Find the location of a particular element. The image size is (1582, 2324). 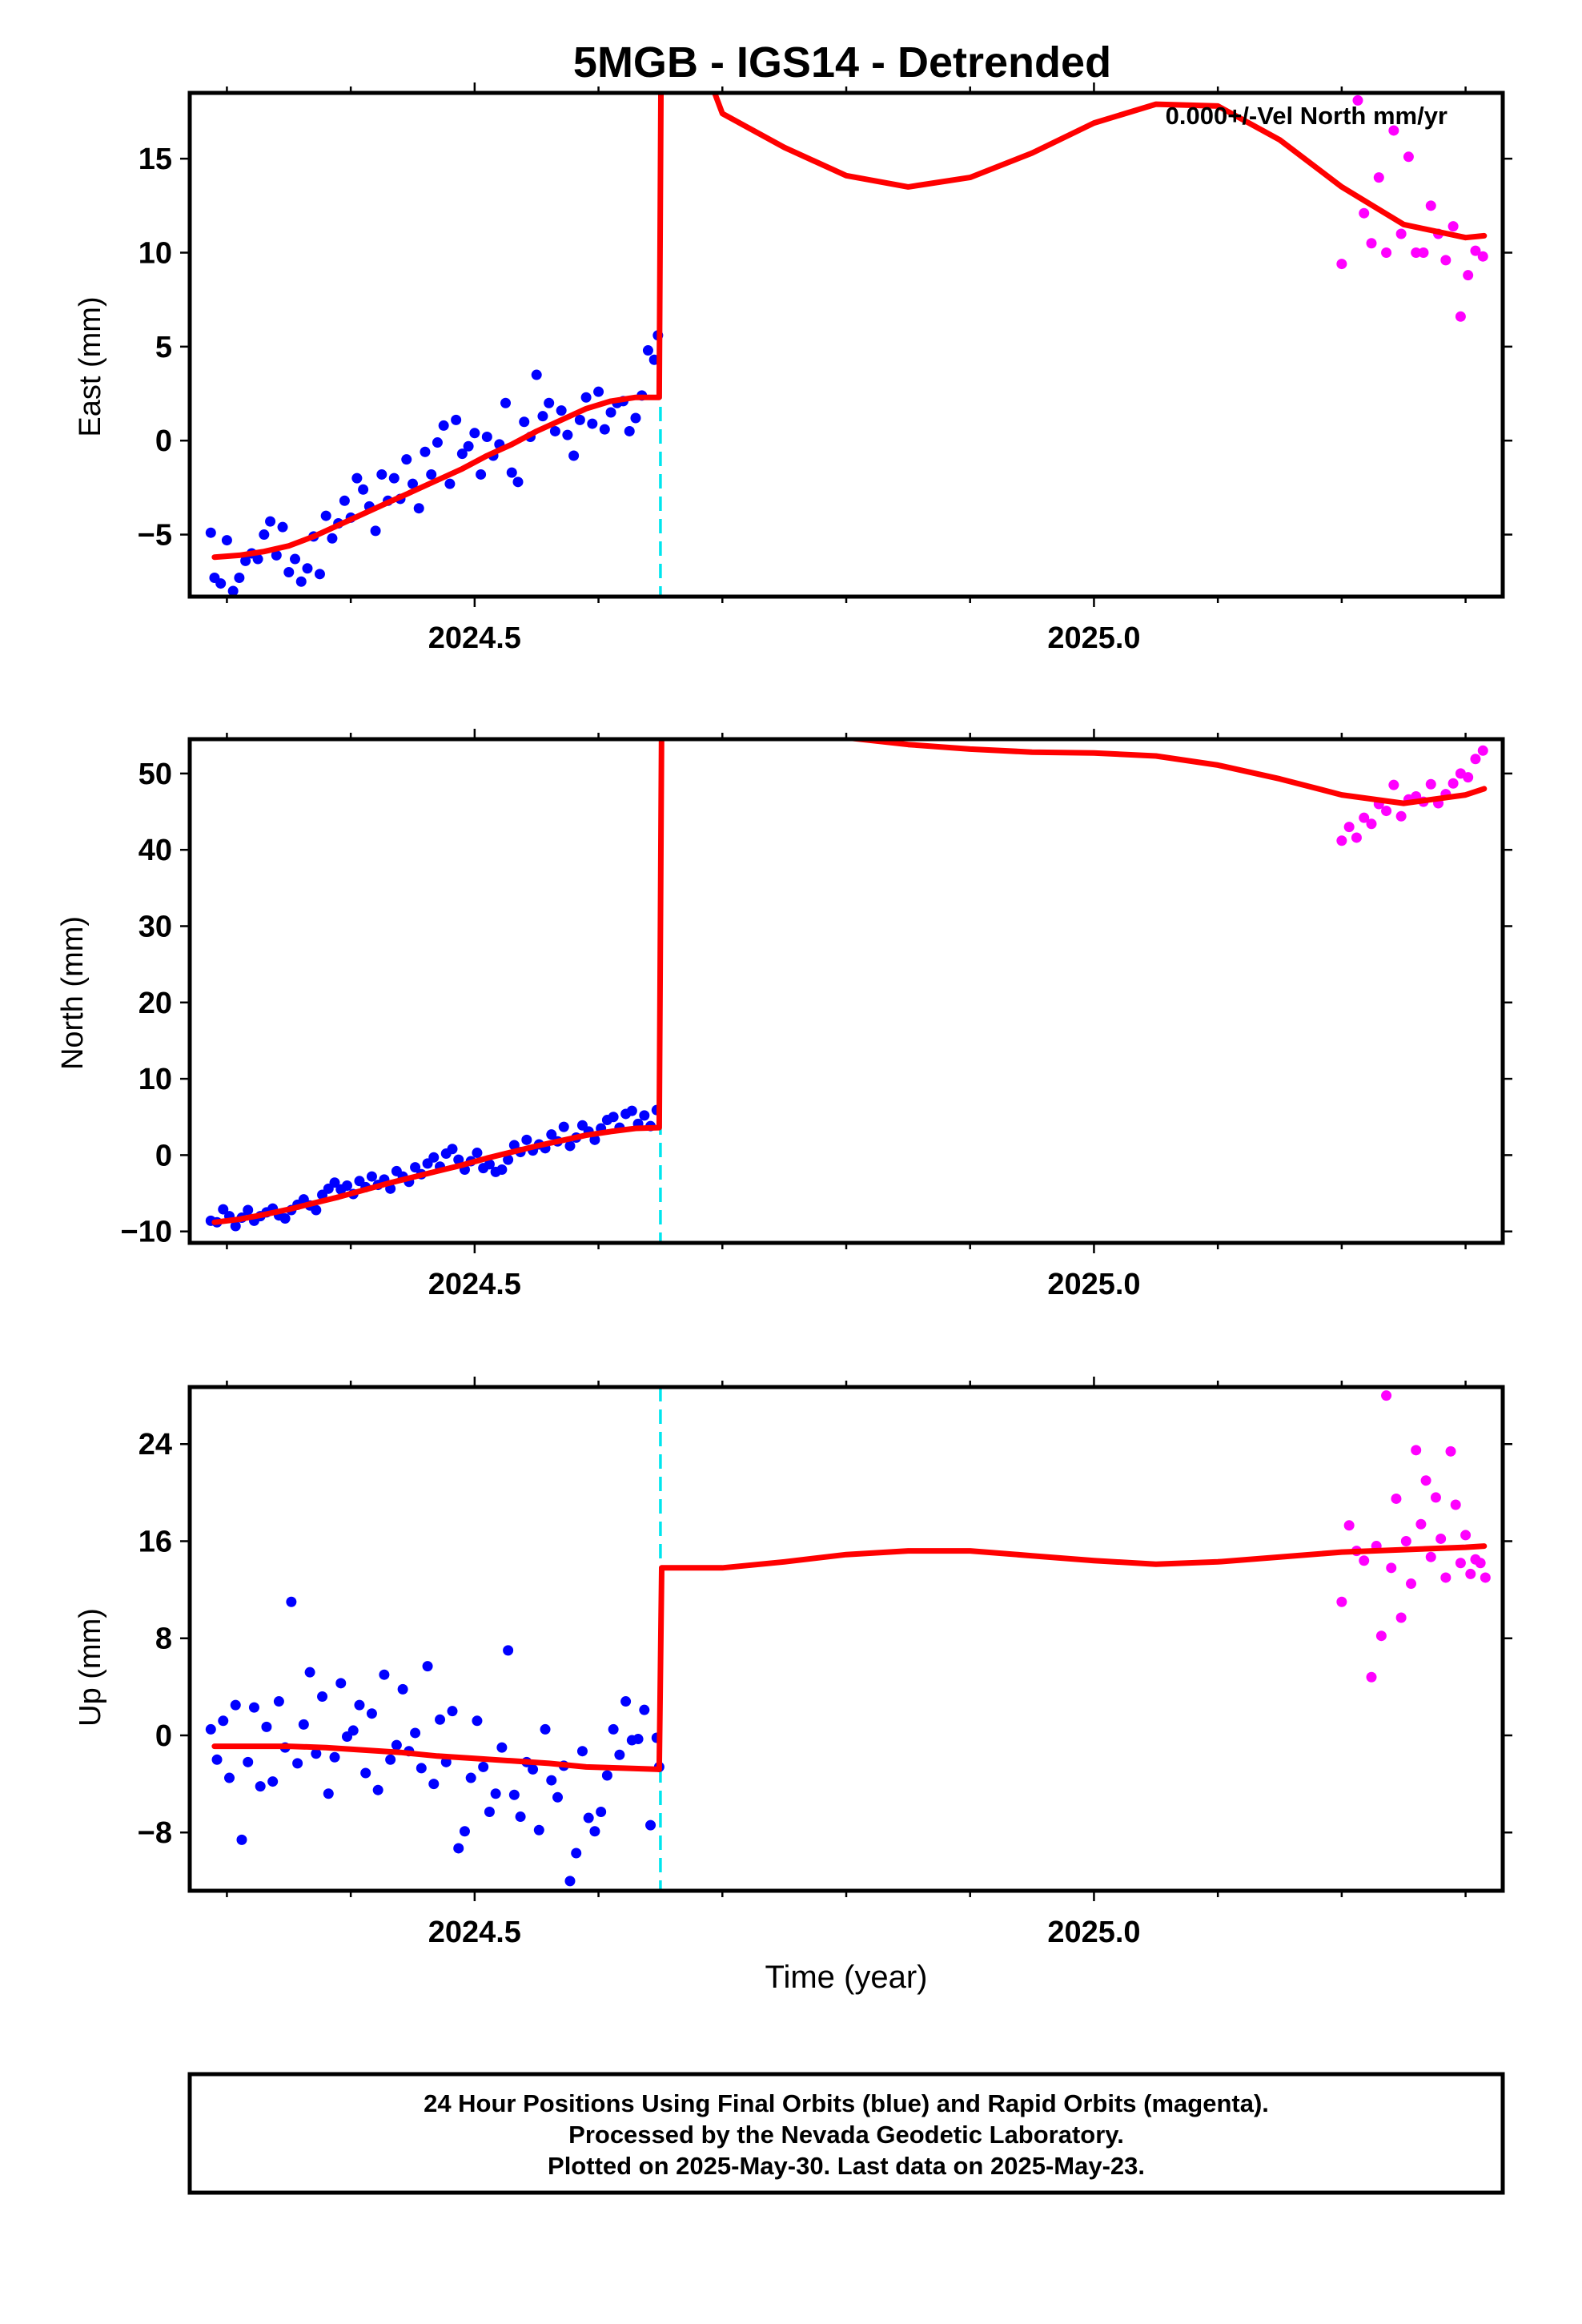

up-xtick-label: 2024.5 is located at coordinates (474, 1932).